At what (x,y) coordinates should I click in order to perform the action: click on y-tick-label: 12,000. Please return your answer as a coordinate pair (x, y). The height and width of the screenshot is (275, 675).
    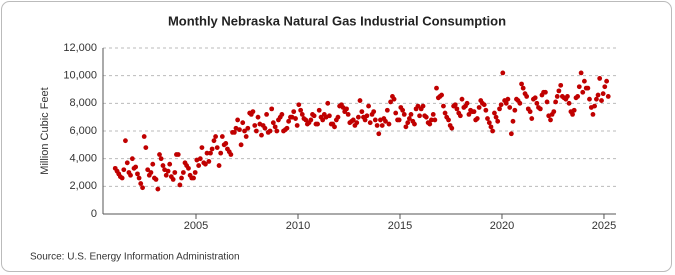
    Looking at the image, I should click on (80, 48).